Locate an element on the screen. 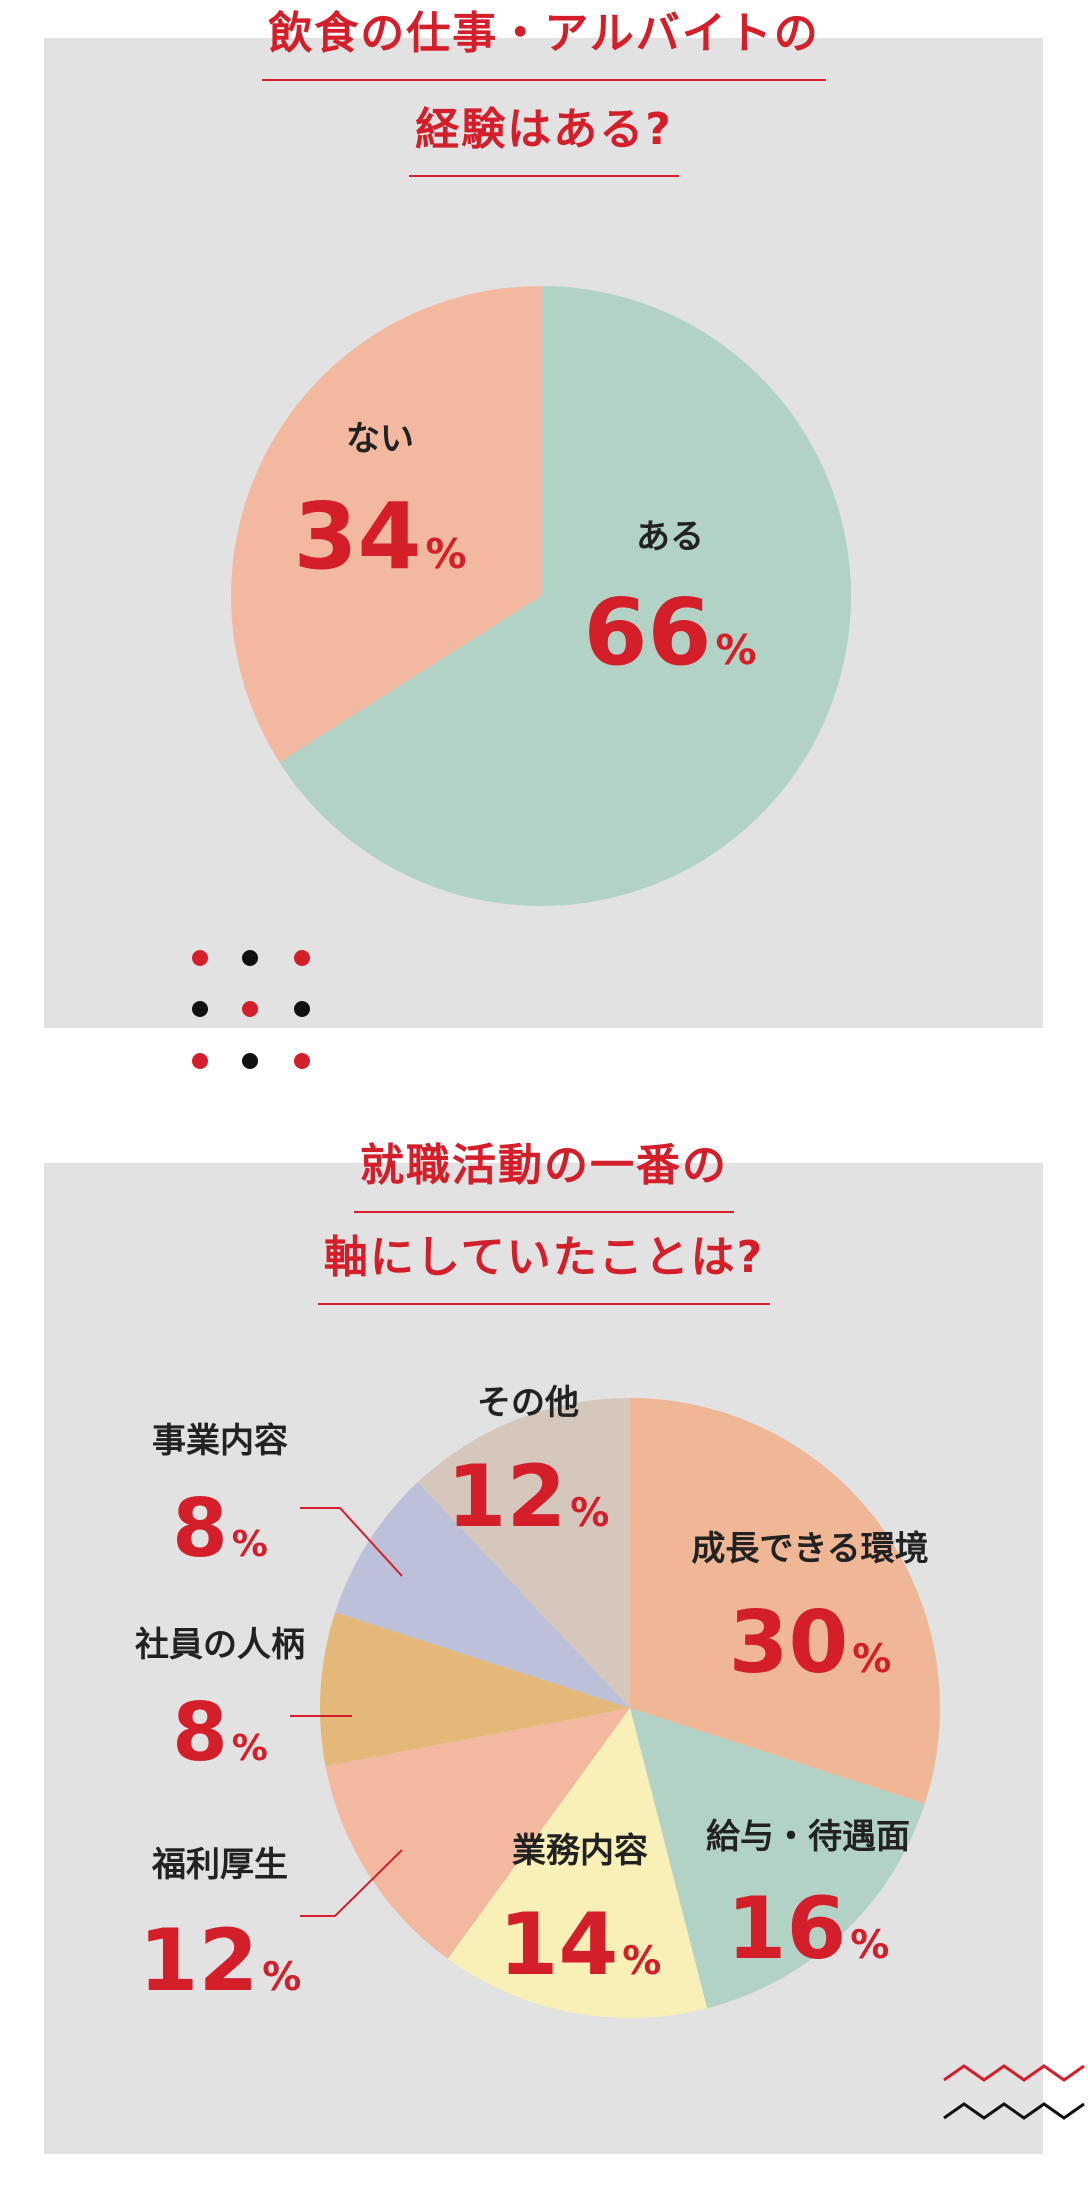  chart1-title-line1: 飲食の仕事・アルバイトの is located at coordinates (544, 44).